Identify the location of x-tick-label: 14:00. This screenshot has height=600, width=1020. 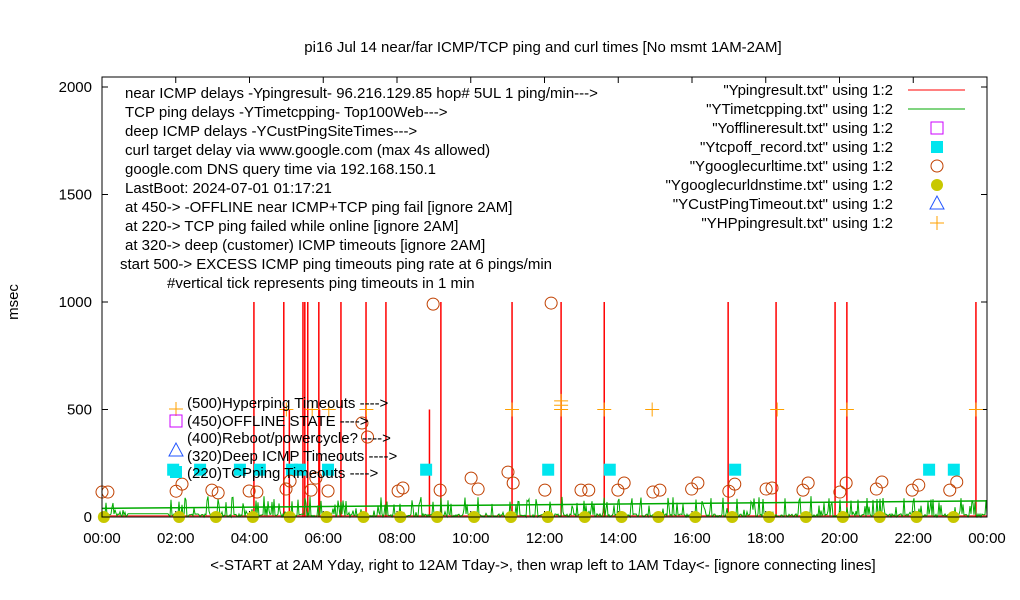
(618, 538).